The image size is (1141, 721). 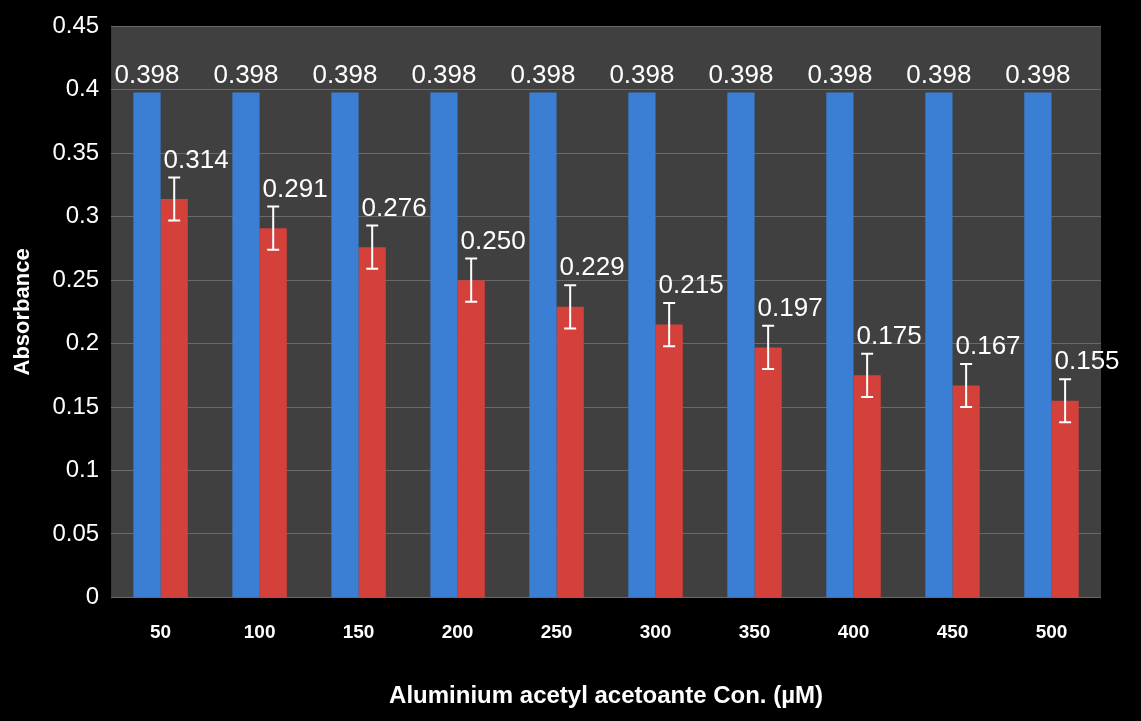 What do you see at coordinates (22, 312) in the screenshot?
I see `y-axis-title: Absorbance` at bounding box center [22, 312].